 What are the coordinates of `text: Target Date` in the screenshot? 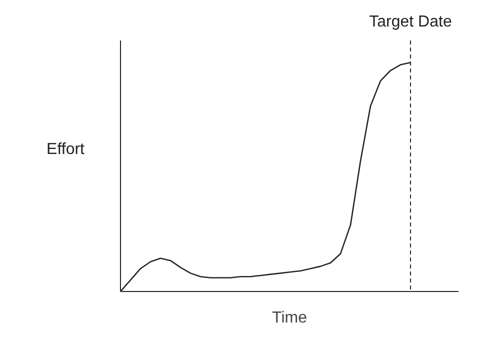 It's located at (410, 22).